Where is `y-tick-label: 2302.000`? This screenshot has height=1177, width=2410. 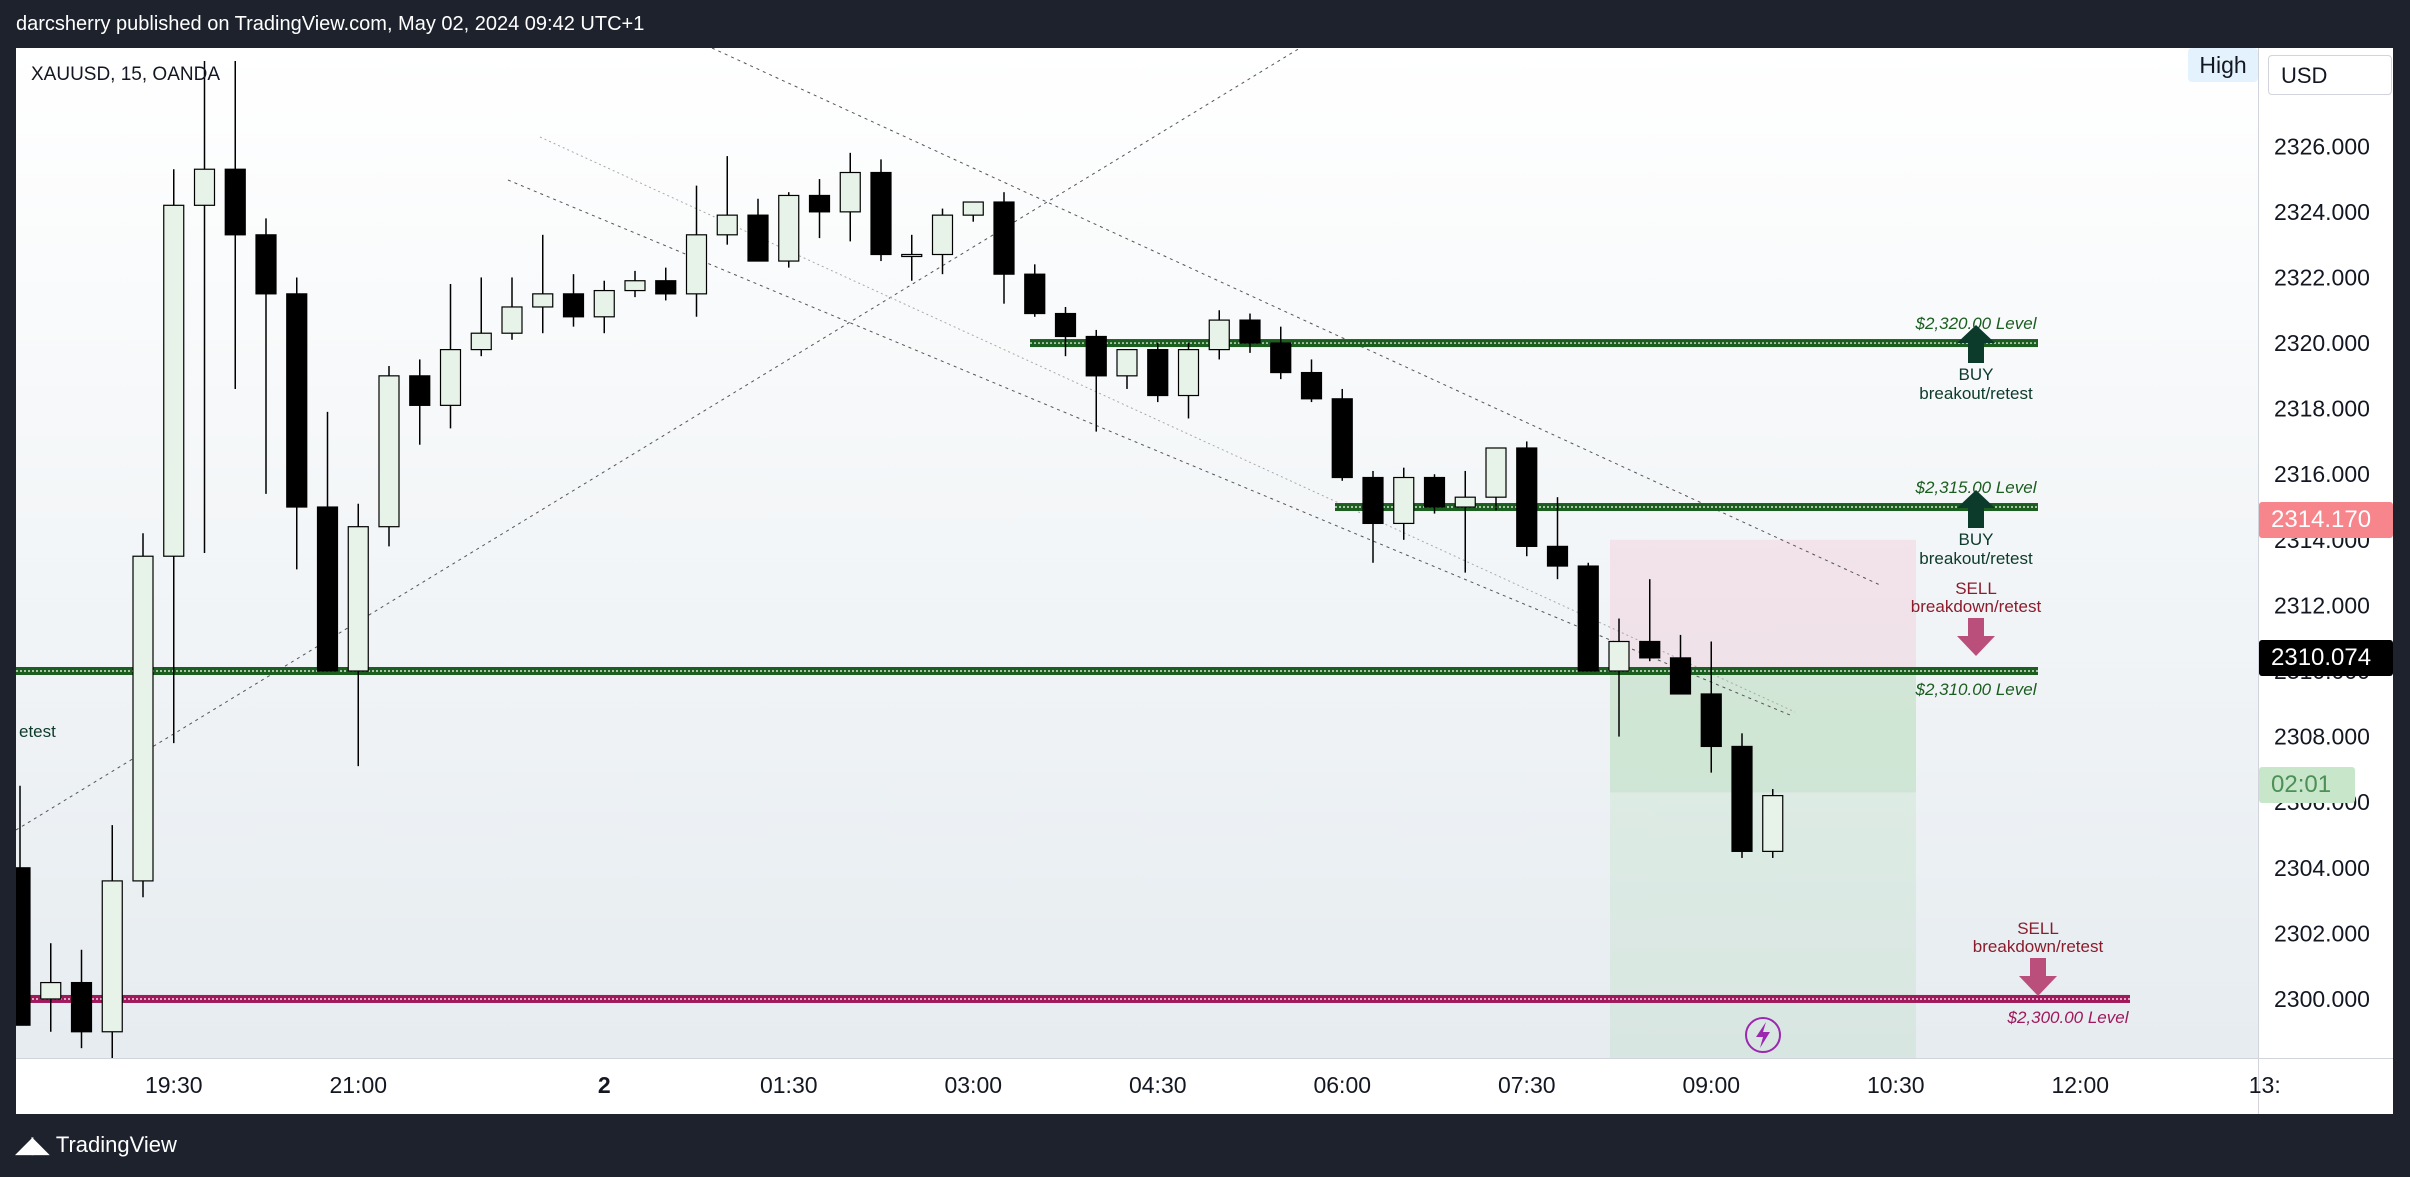 y-tick-label: 2302.000 is located at coordinates (2322, 933).